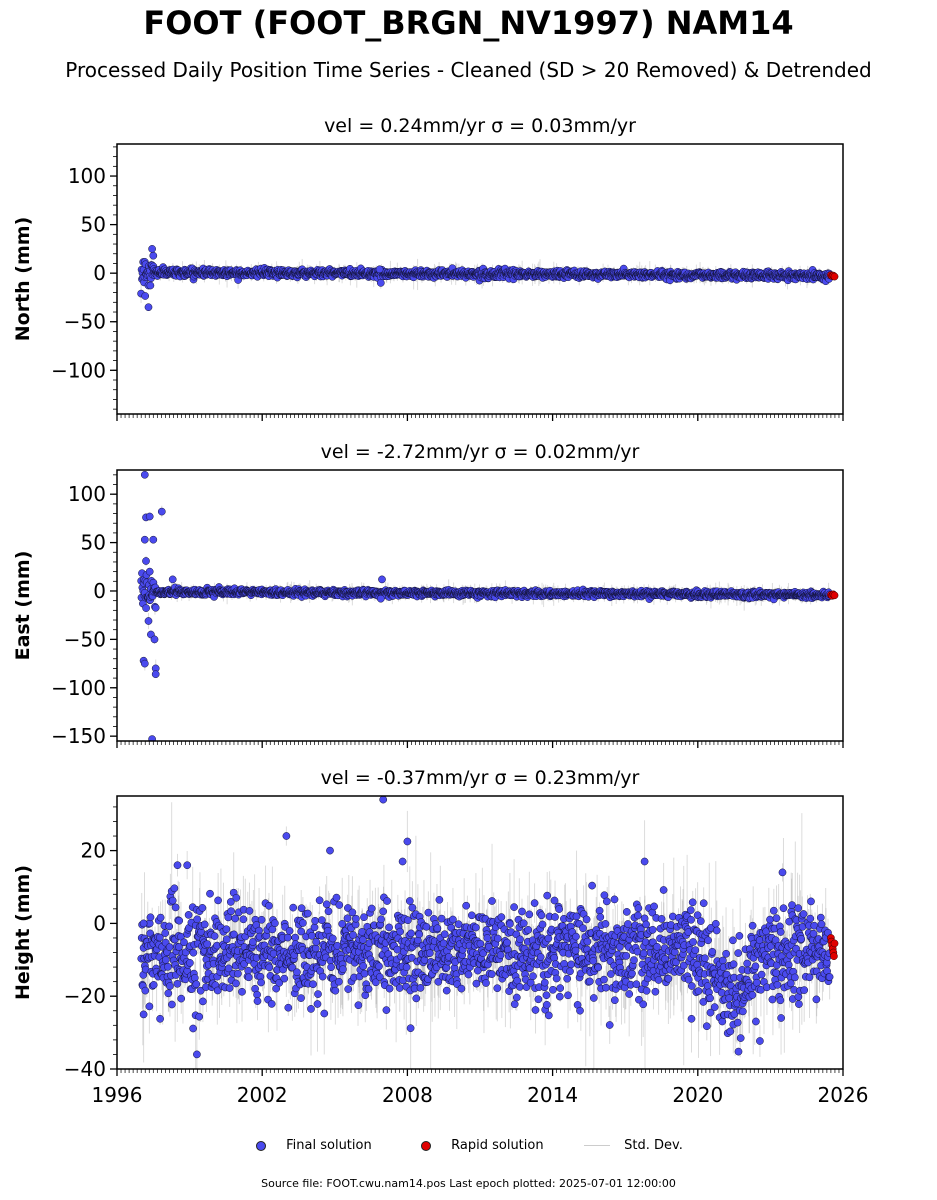 The height and width of the screenshot is (1200, 937). Describe the element at coordinates (834, 276) in the screenshot. I see `rapid-solution-point` at that location.